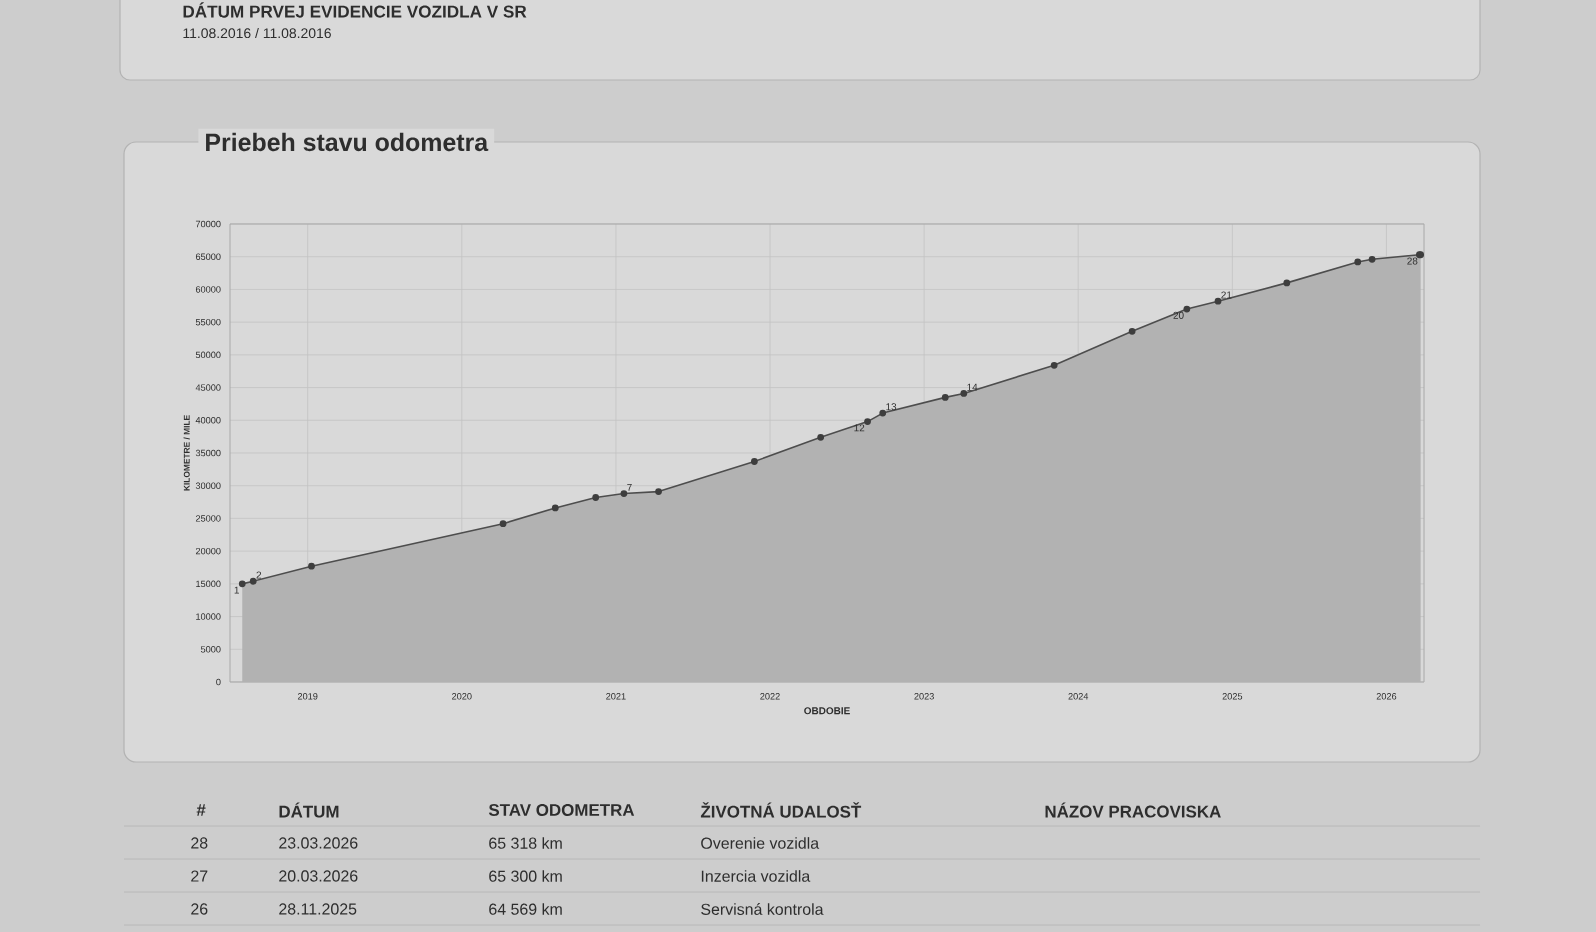 This screenshot has height=932, width=1596. I want to click on text: STAV ODOMETRA, so click(561, 810).